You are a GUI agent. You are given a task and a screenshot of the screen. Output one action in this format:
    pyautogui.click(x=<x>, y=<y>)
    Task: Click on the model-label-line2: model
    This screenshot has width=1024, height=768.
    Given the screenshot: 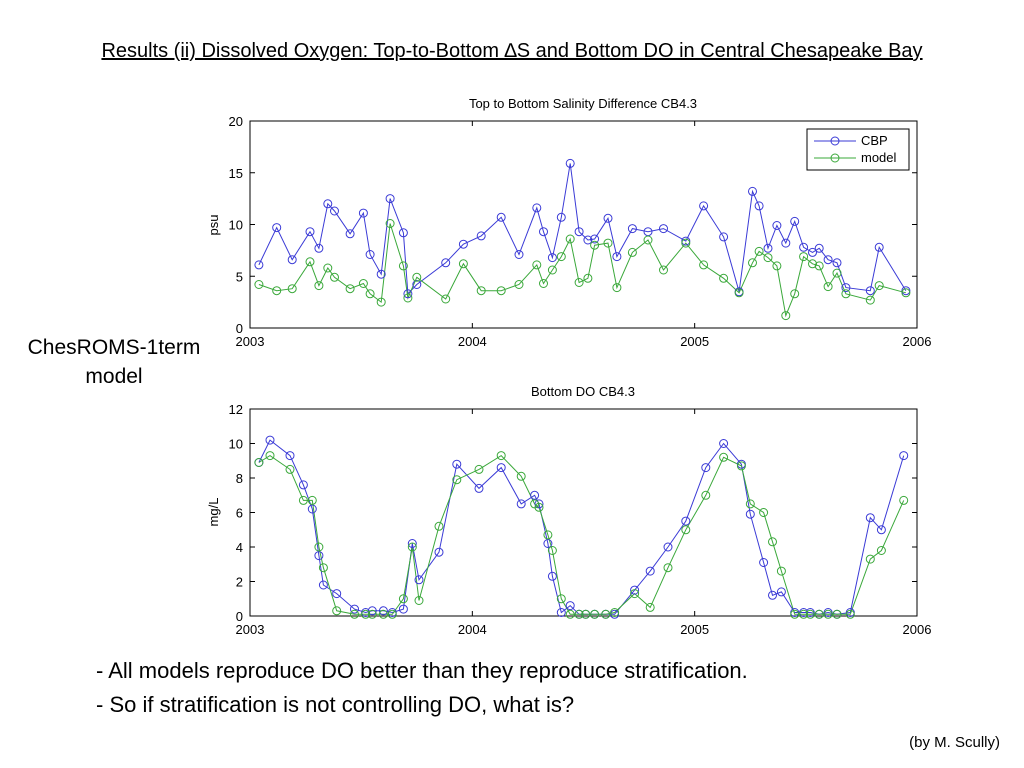 What is the action you would take?
    pyautogui.click(x=114, y=376)
    